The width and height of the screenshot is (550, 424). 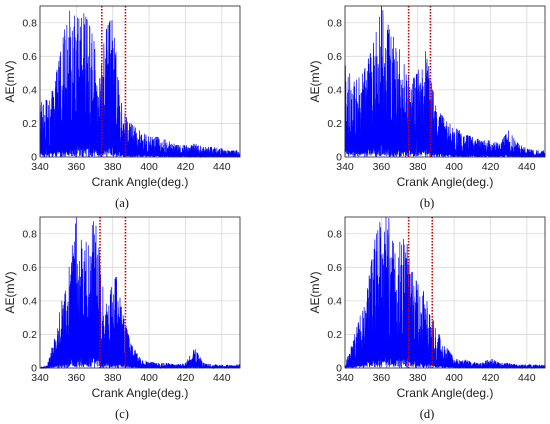 I want to click on panel-c-x-tick-label: 360, so click(x=77, y=378).